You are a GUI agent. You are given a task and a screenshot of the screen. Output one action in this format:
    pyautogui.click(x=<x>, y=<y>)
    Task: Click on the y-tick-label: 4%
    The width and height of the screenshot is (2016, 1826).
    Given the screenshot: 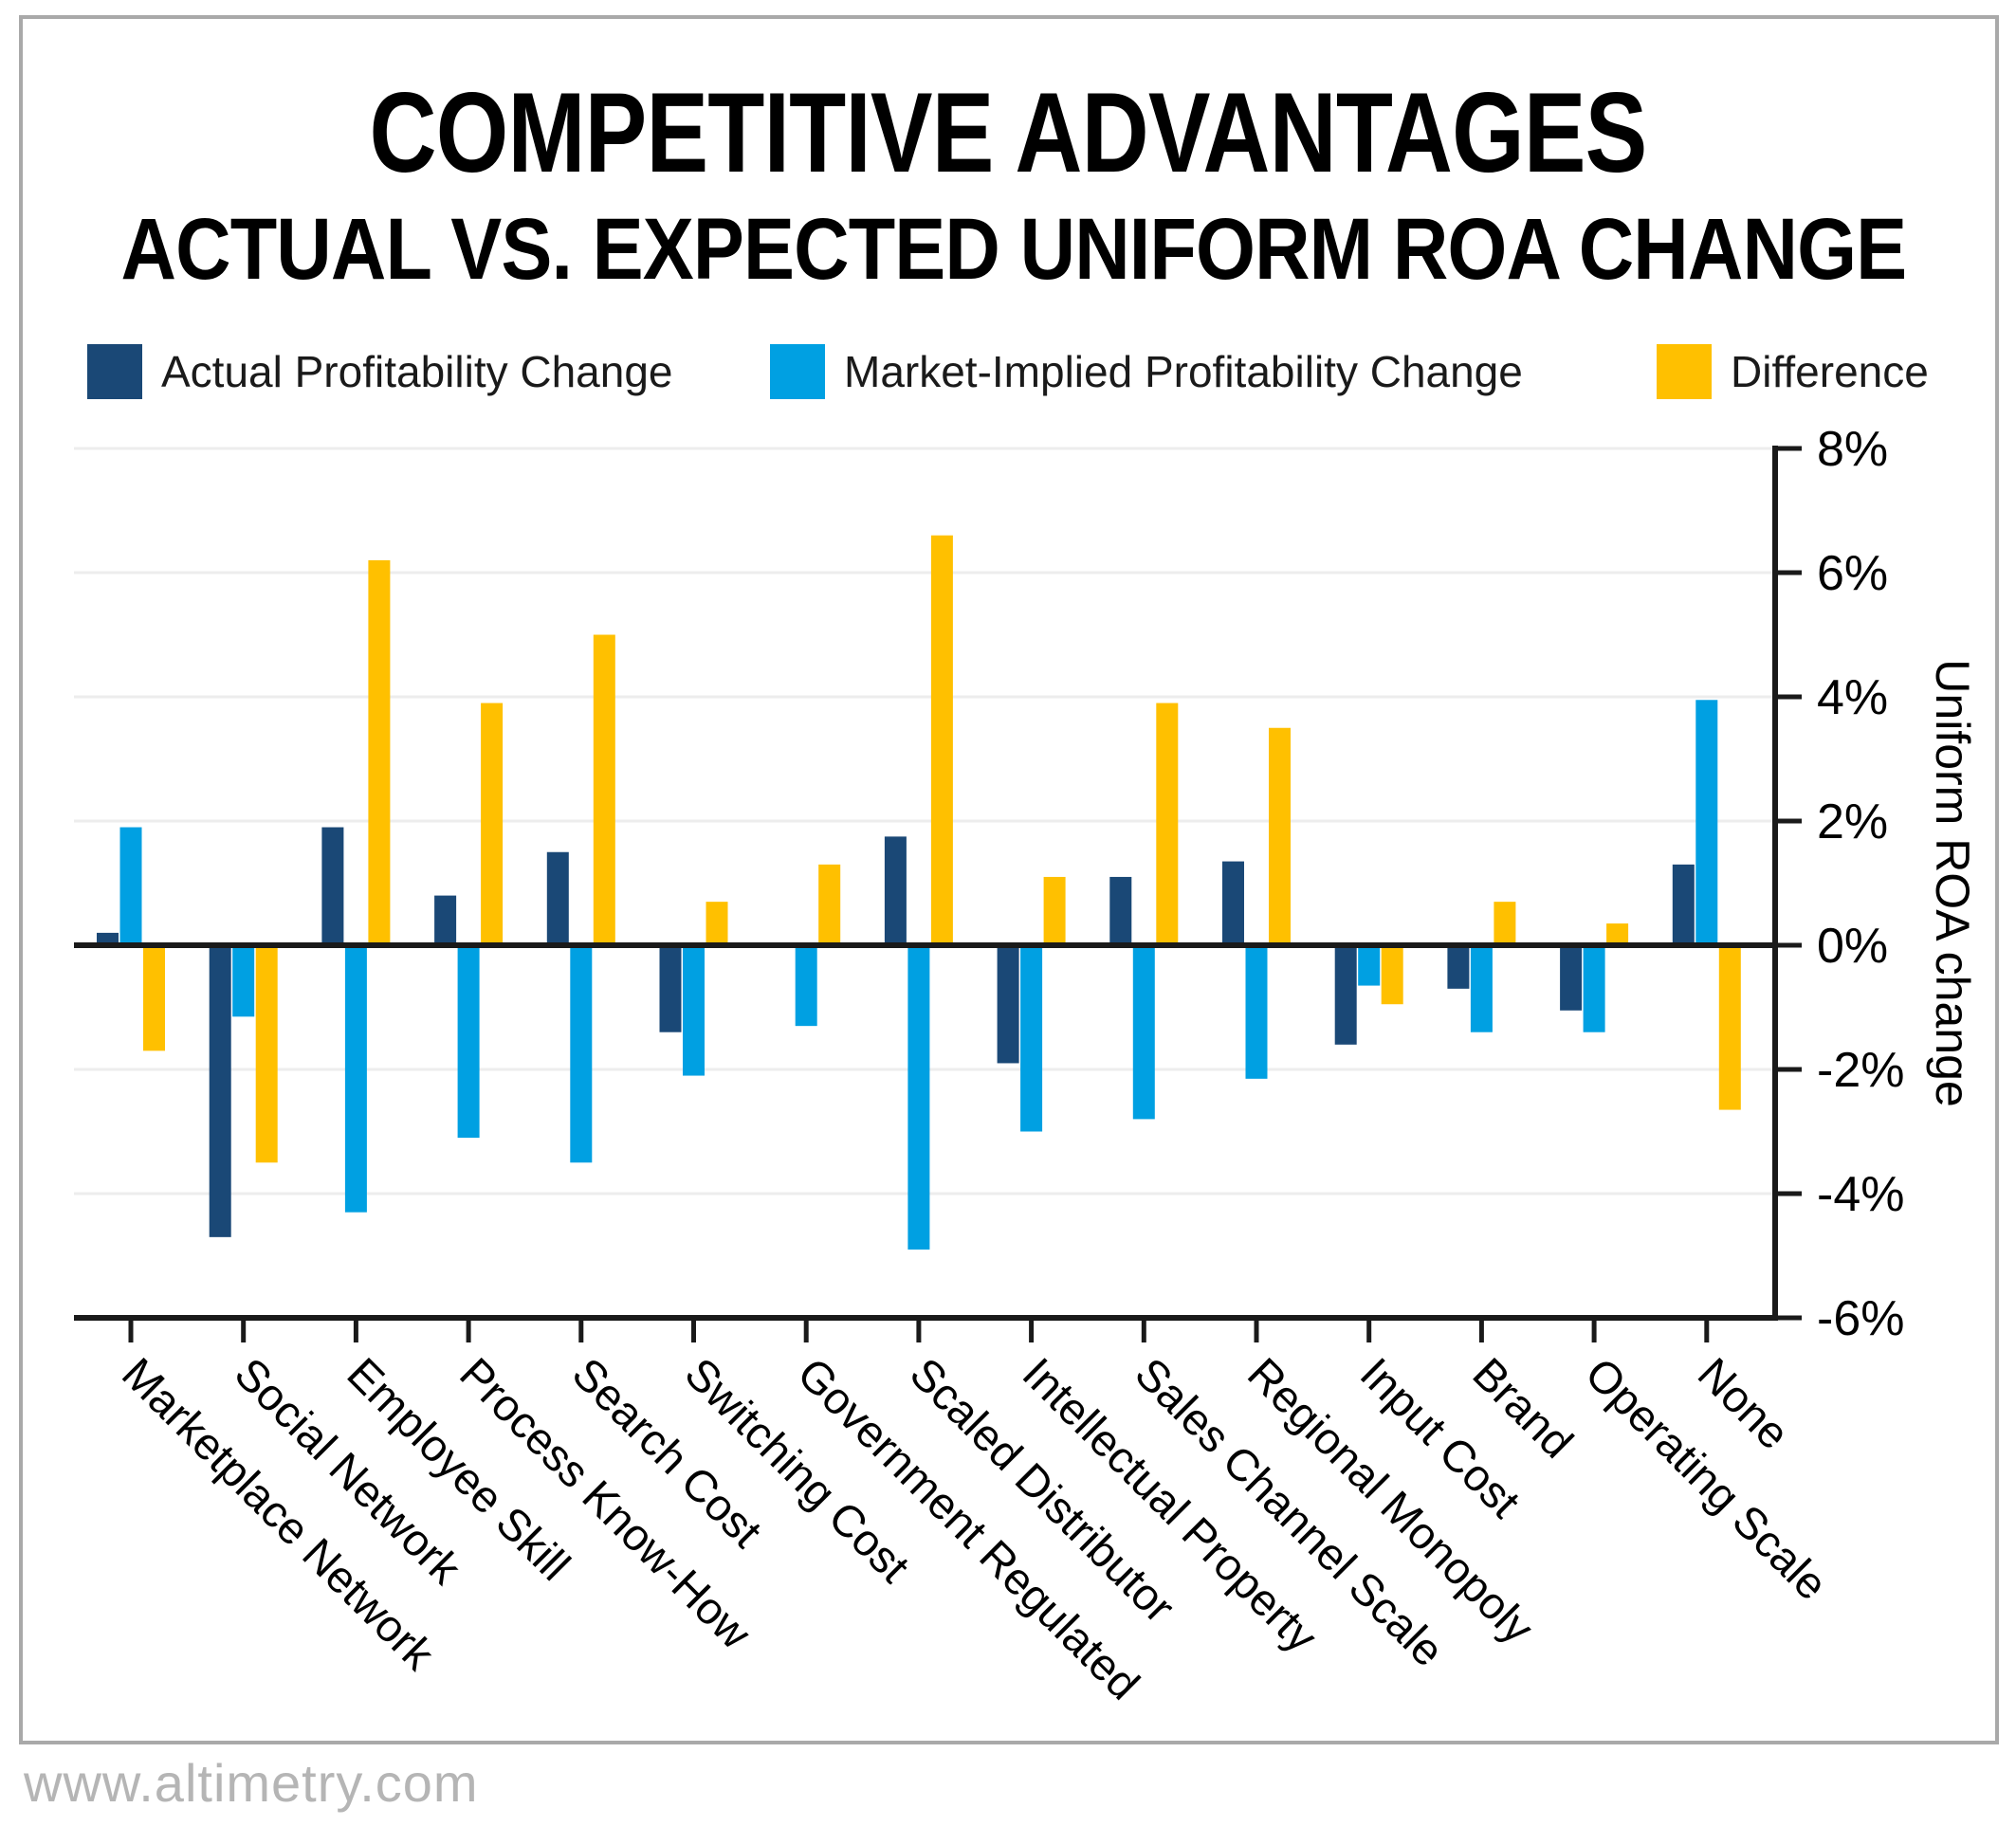 What is the action you would take?
    pyautogui.click(x=1852, y=697)
    